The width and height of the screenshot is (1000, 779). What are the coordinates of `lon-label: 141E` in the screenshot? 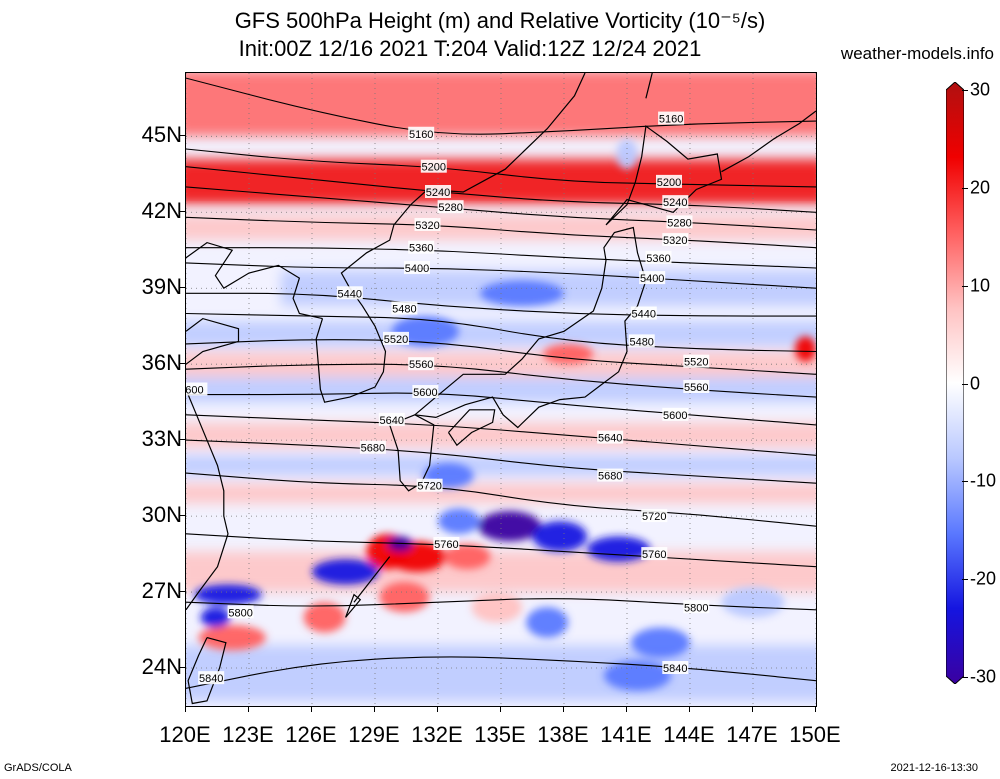 It's located at (626, 734).